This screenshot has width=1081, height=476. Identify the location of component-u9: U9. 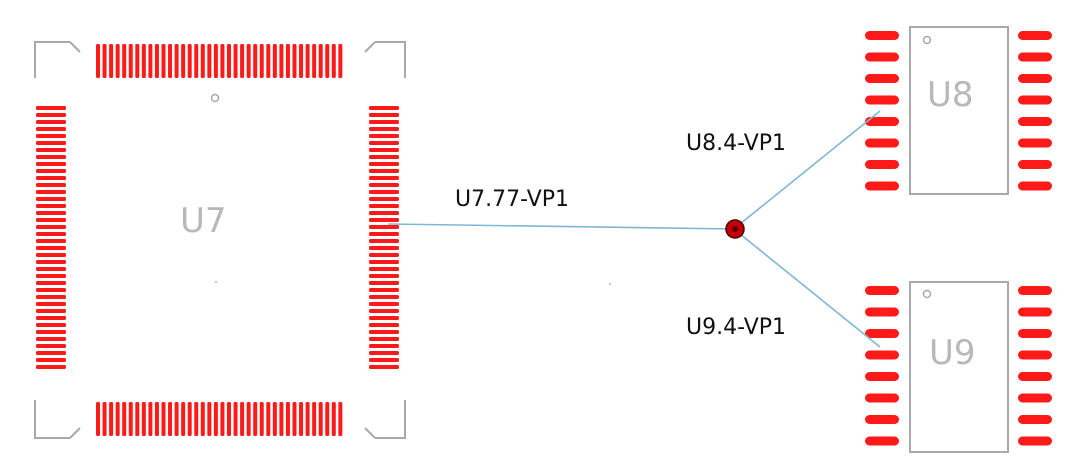
(958, 367).